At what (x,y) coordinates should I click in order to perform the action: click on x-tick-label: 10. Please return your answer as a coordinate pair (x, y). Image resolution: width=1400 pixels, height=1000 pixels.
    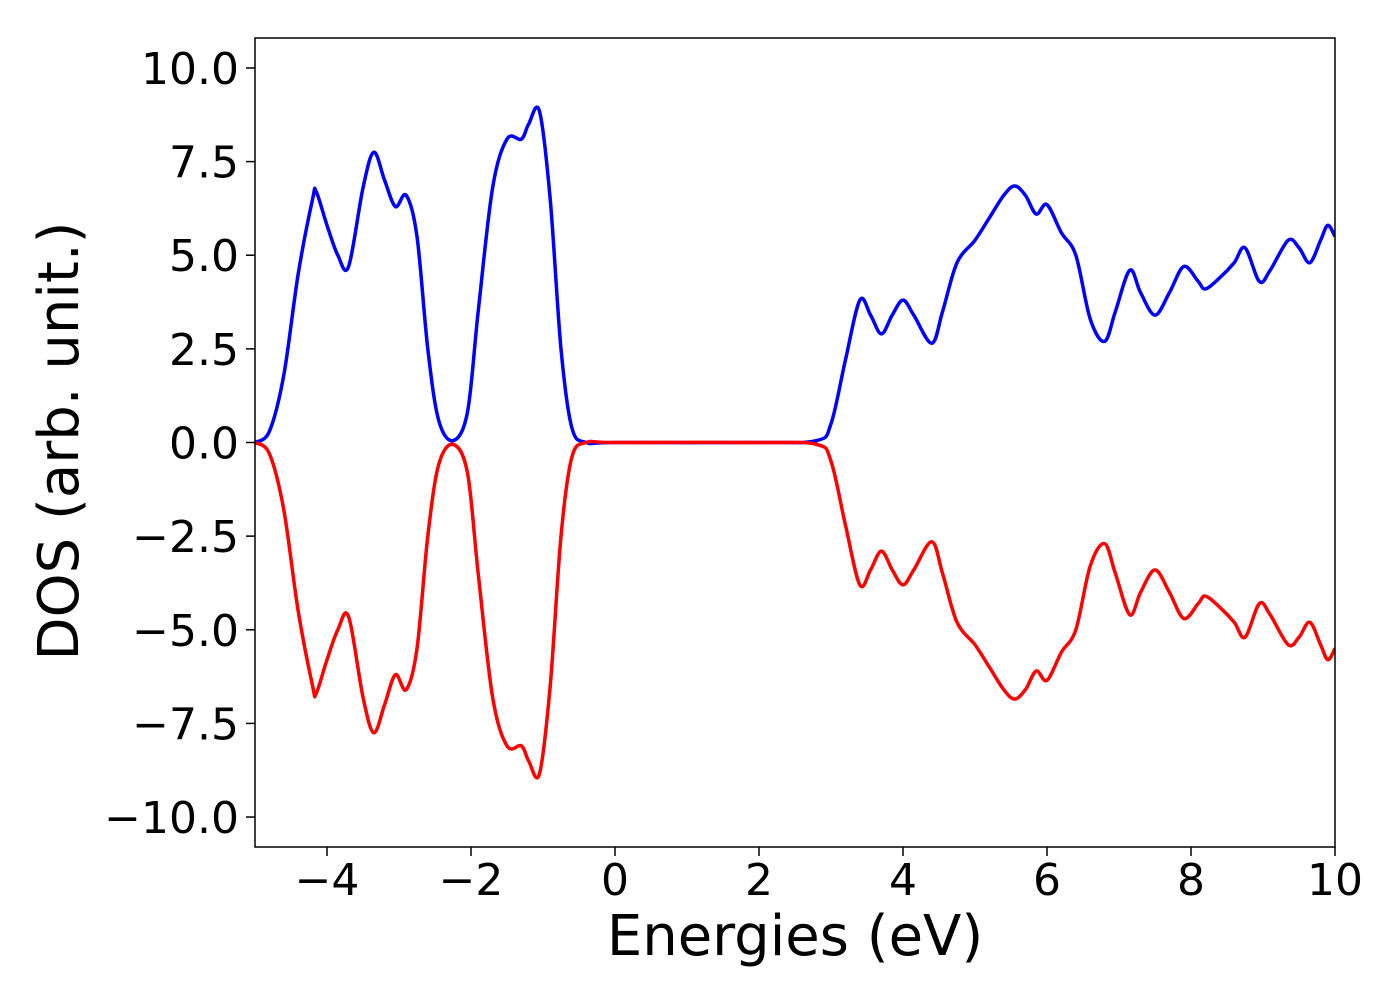
    Looking at the image, I should click on (1335, 880).